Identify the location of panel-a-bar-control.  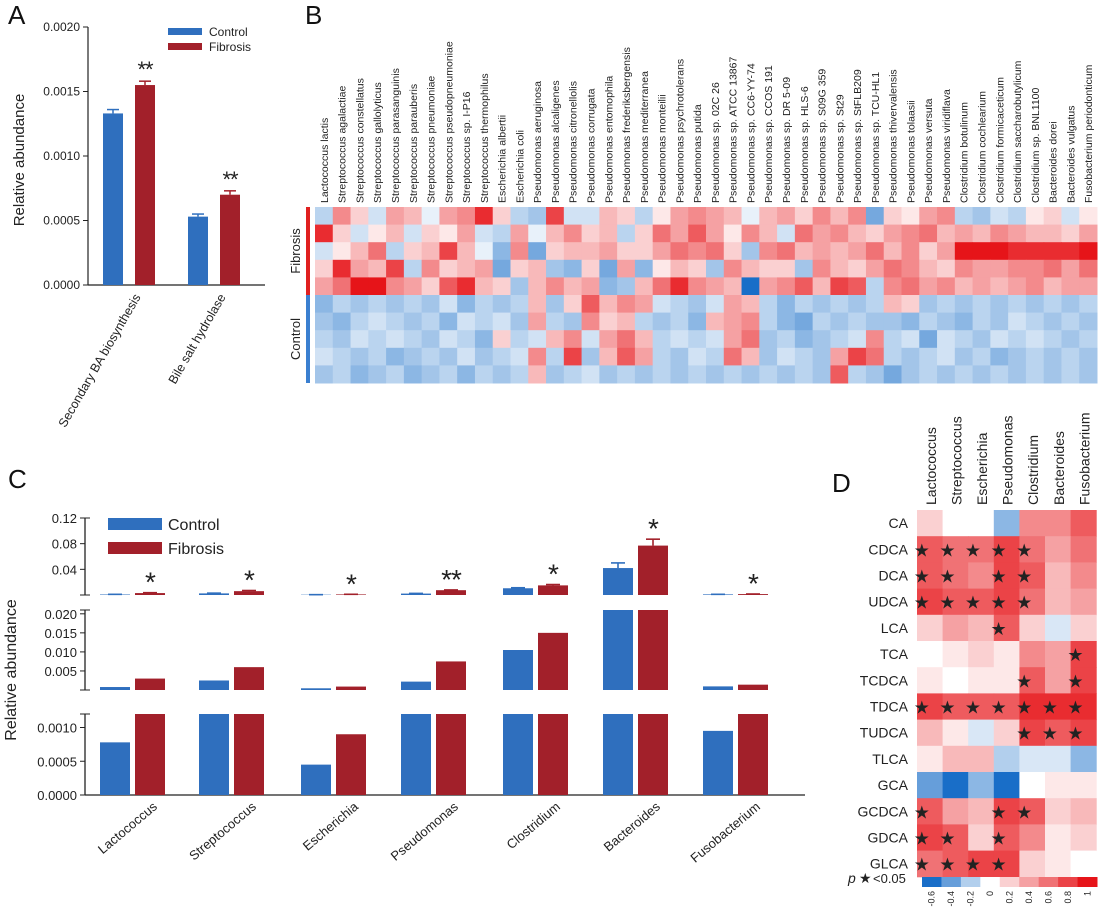
(113, 199).